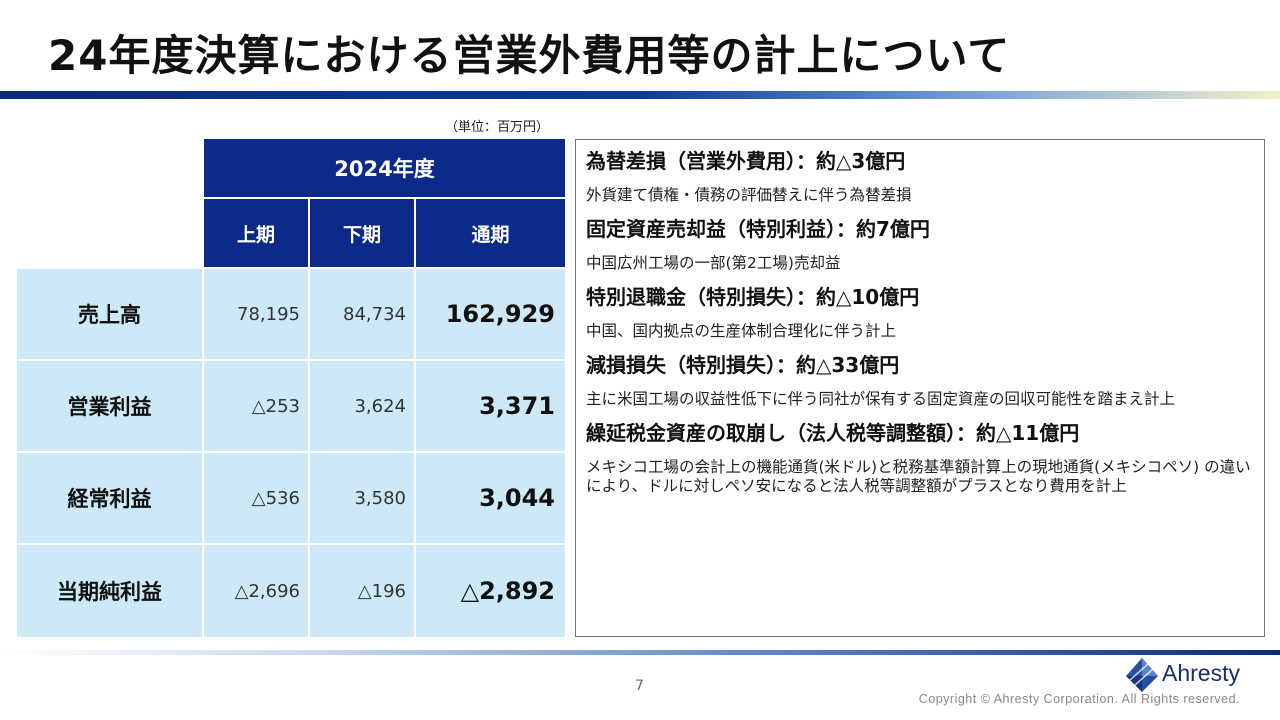 Image resolution: width=1280 pixels, height=720 pixels. Describe the element at coordinates (640, 95) in the screenshot. I see `title-underline` at that location.